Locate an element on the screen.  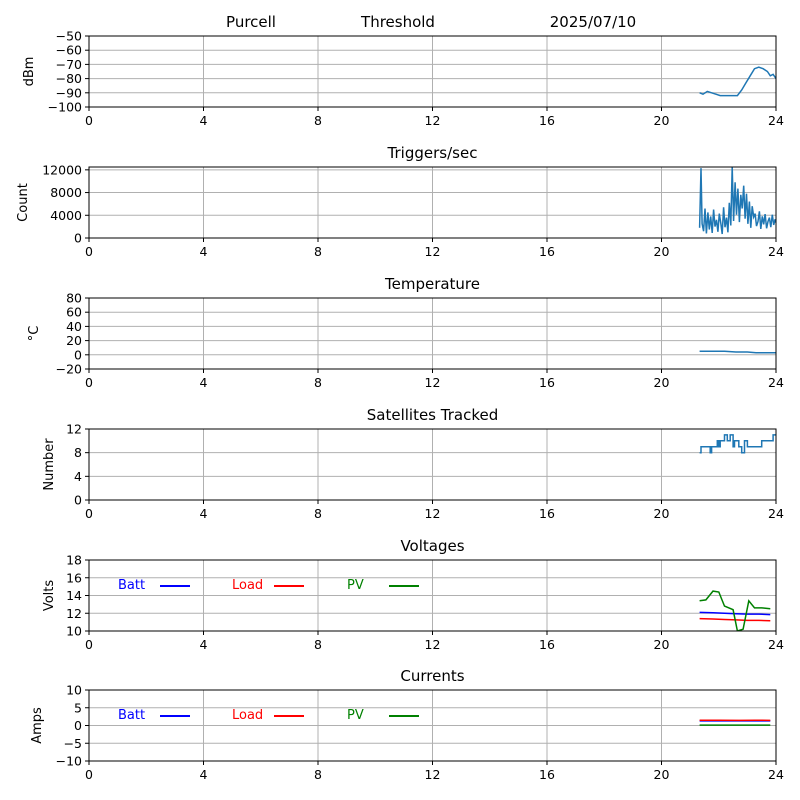
y-tick-label: 8000 is located at coordinates (66, 192).